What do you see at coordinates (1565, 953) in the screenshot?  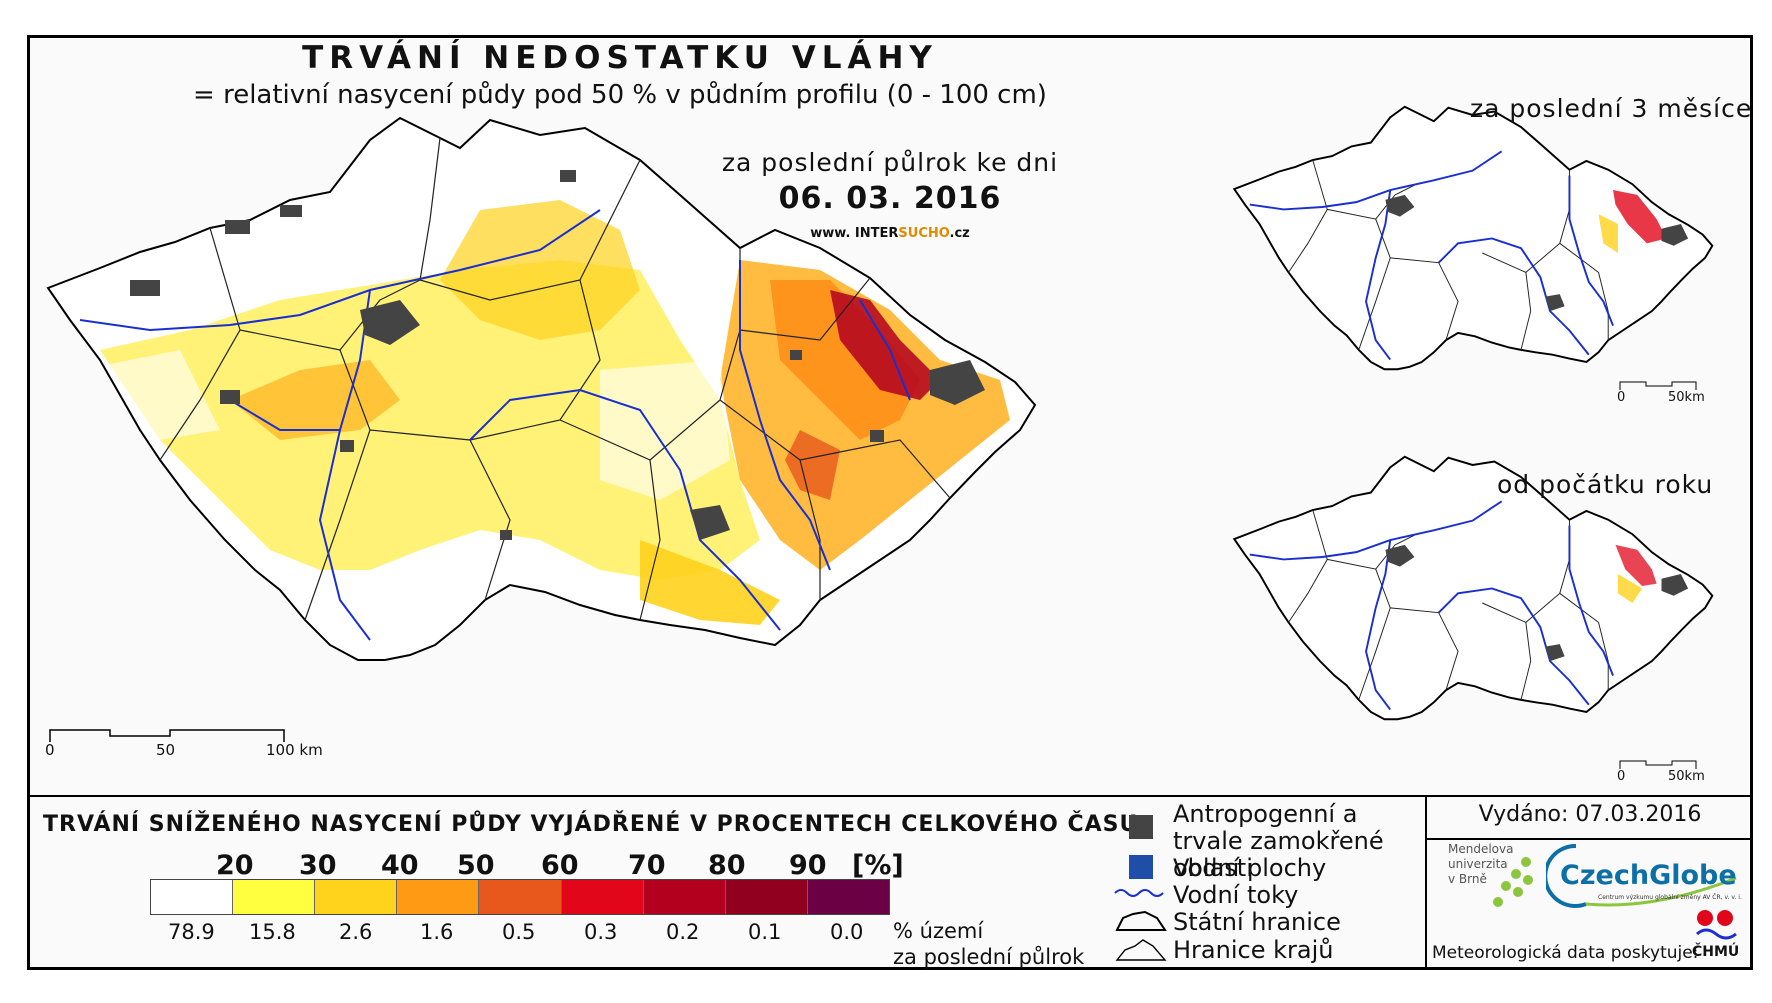 I see `meteo-data-credit: Meteorologická data poskytuje:` at bounding box center [1565, 953].